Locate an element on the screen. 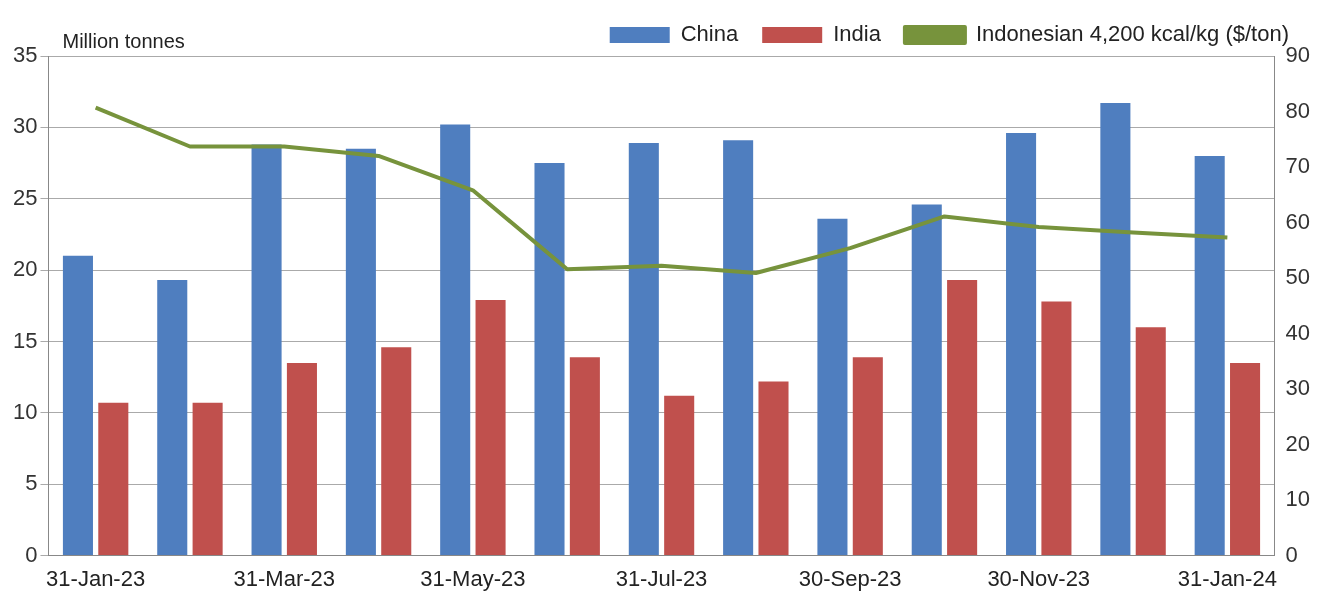 The image size is (1323, 596). y-tick-label: 20 is located at coordinates (25, 269).